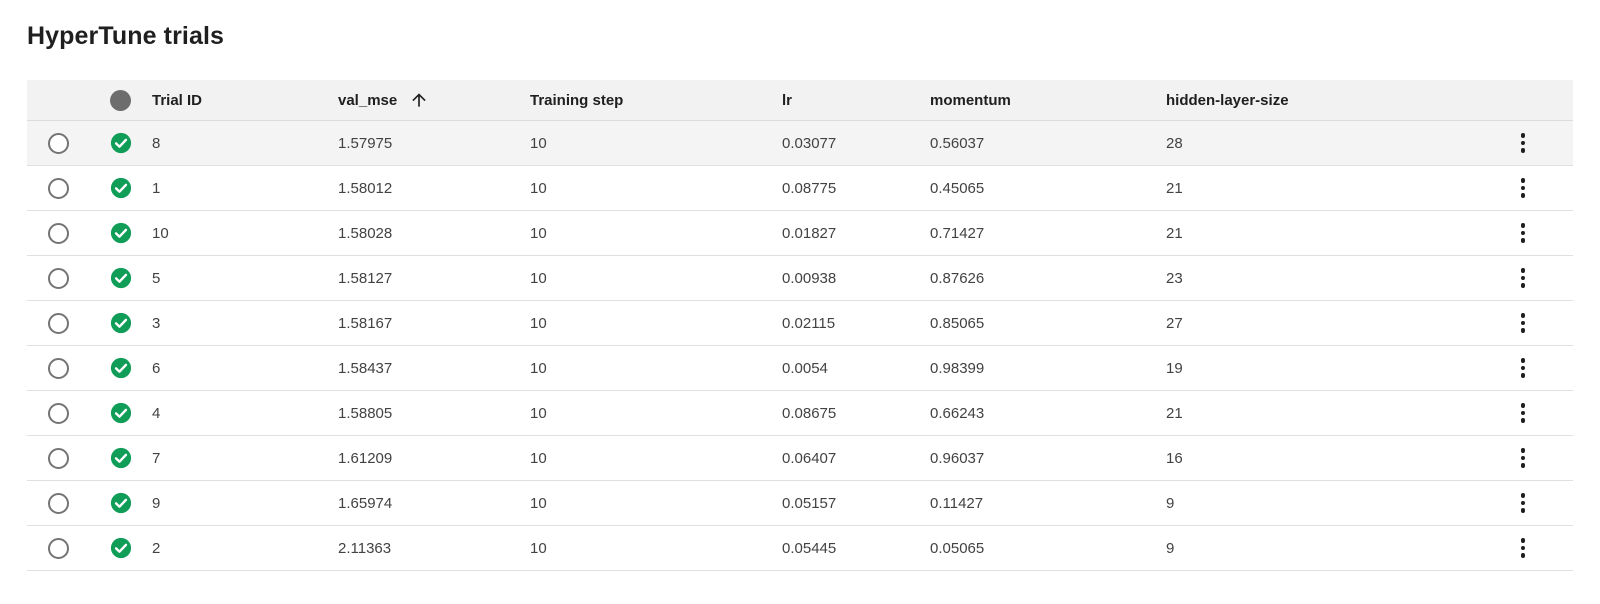 The height and width of the screenshot is (604, 1600). Describe the element at coordinates (58, 100) in the screenshot. I see `header-radio-spacer` at that location.